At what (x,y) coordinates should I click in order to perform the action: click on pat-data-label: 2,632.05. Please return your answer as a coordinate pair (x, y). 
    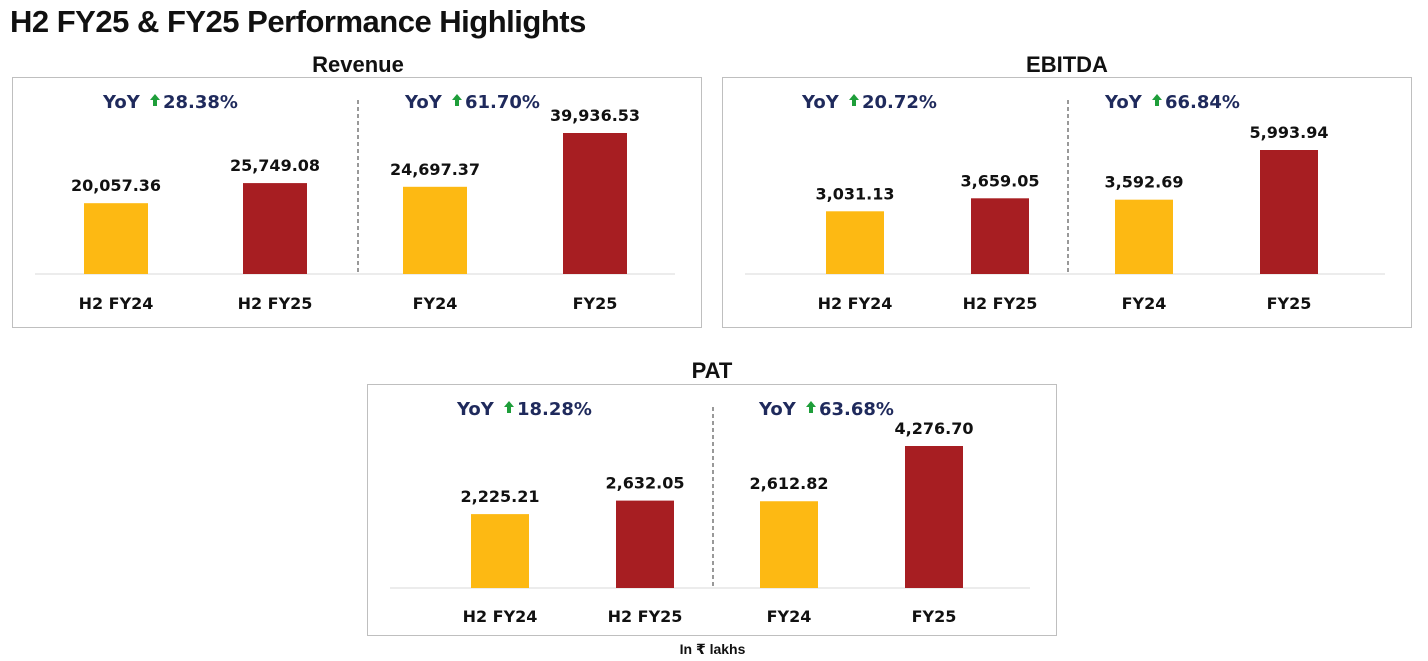
    Looking at the image, I should click on (645, 483).